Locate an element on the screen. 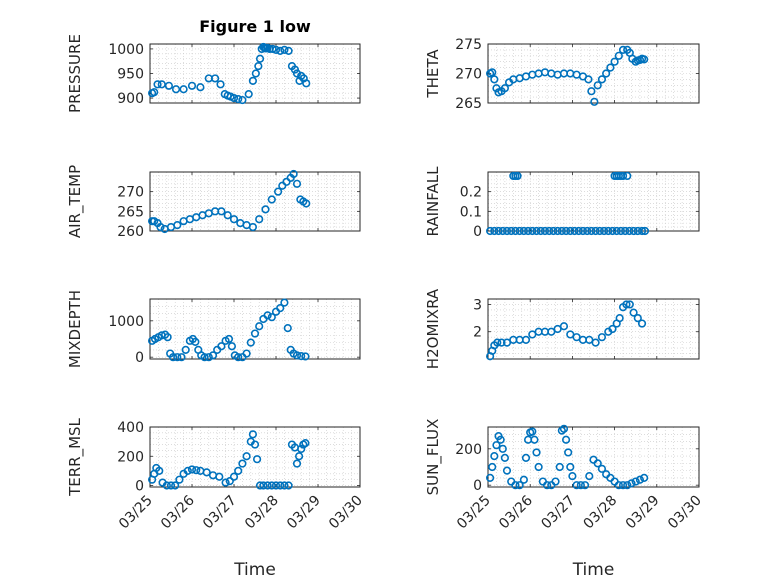 The height and width of the screenshot is (583, 778). y-tick-label: 0.2 is located at coordinates (471, 193).